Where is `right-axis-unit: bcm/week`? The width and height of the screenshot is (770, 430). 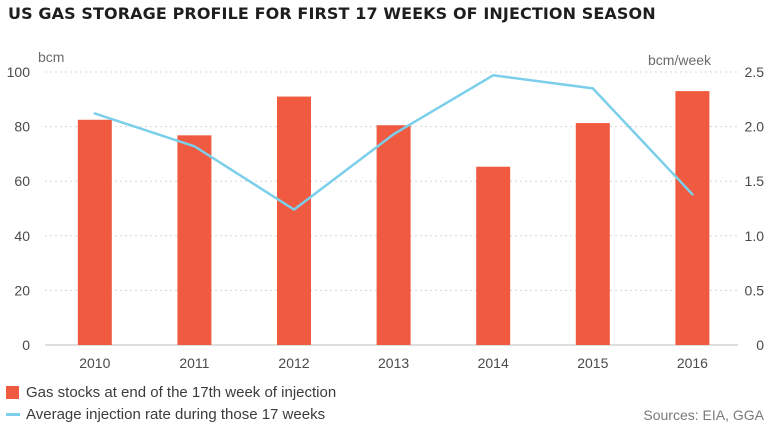
right-axis-unit: bcm/week is located at coordinates (680, 60).